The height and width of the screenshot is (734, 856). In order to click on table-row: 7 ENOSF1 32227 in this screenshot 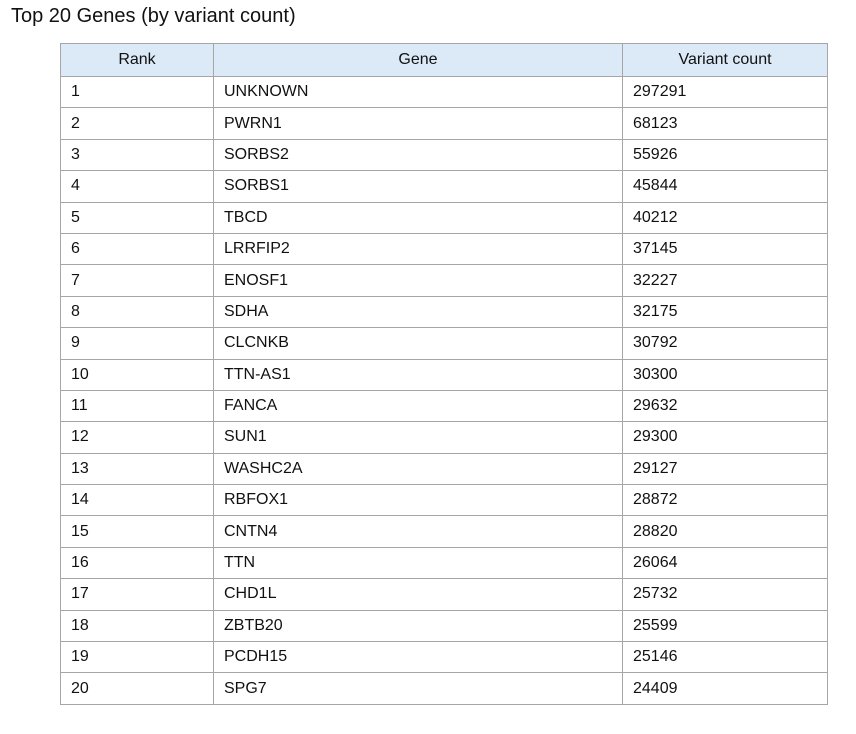, I will do `click(444, 280)`.